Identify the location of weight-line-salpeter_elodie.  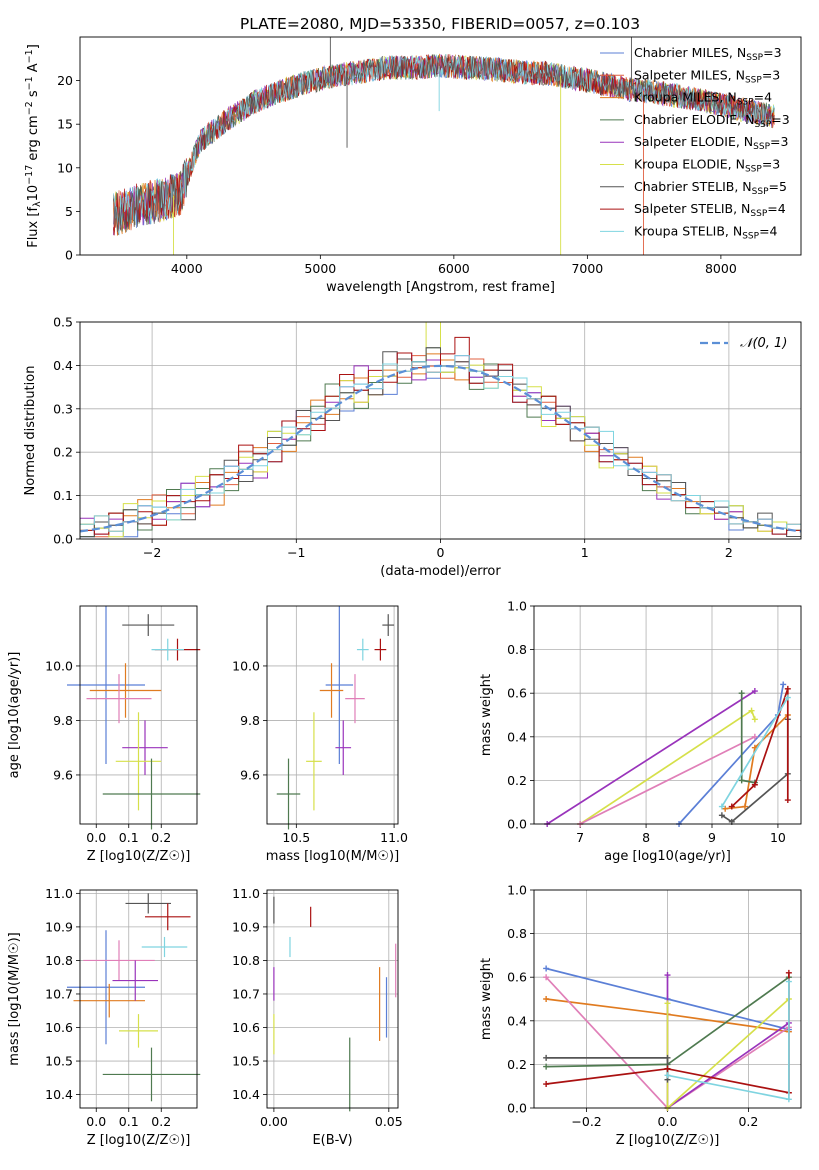
(651, 757).